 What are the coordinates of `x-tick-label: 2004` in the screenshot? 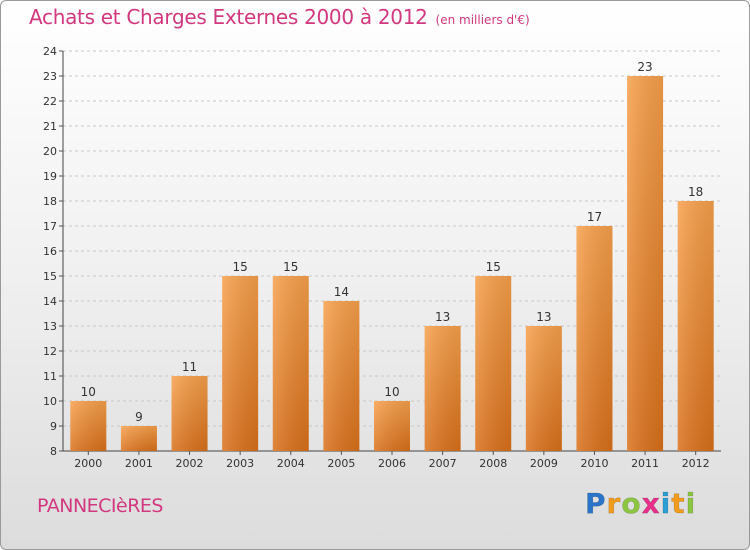 It's located at (291, 463).